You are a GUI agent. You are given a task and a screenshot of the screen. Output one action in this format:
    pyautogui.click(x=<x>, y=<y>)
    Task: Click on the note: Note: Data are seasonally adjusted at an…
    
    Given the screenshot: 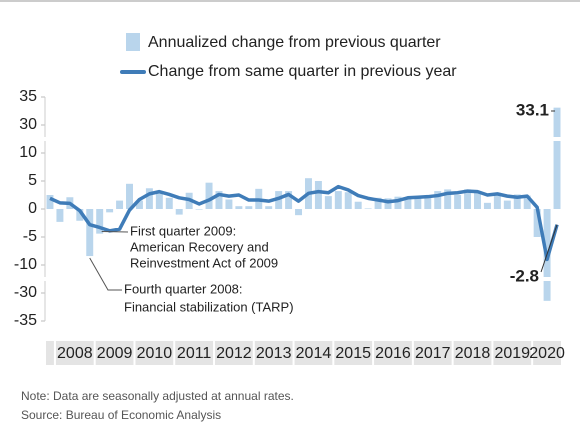 What is the action you would take?
    pyautogui.click(x=157, y=396)
    